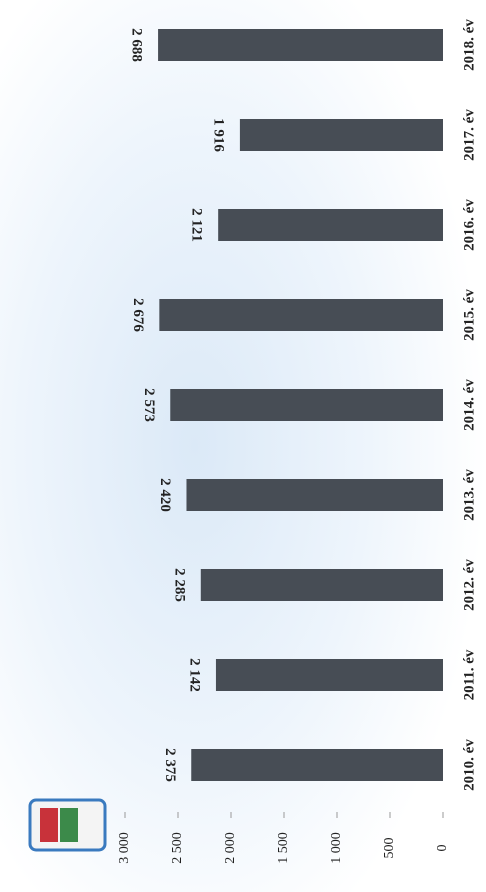 Image resolution: width=486 pixels, height=892 pixels. Describe the element at coordinates (469, 765) in the screenshot. I see `x-tick-label: 2010. év` at that location.